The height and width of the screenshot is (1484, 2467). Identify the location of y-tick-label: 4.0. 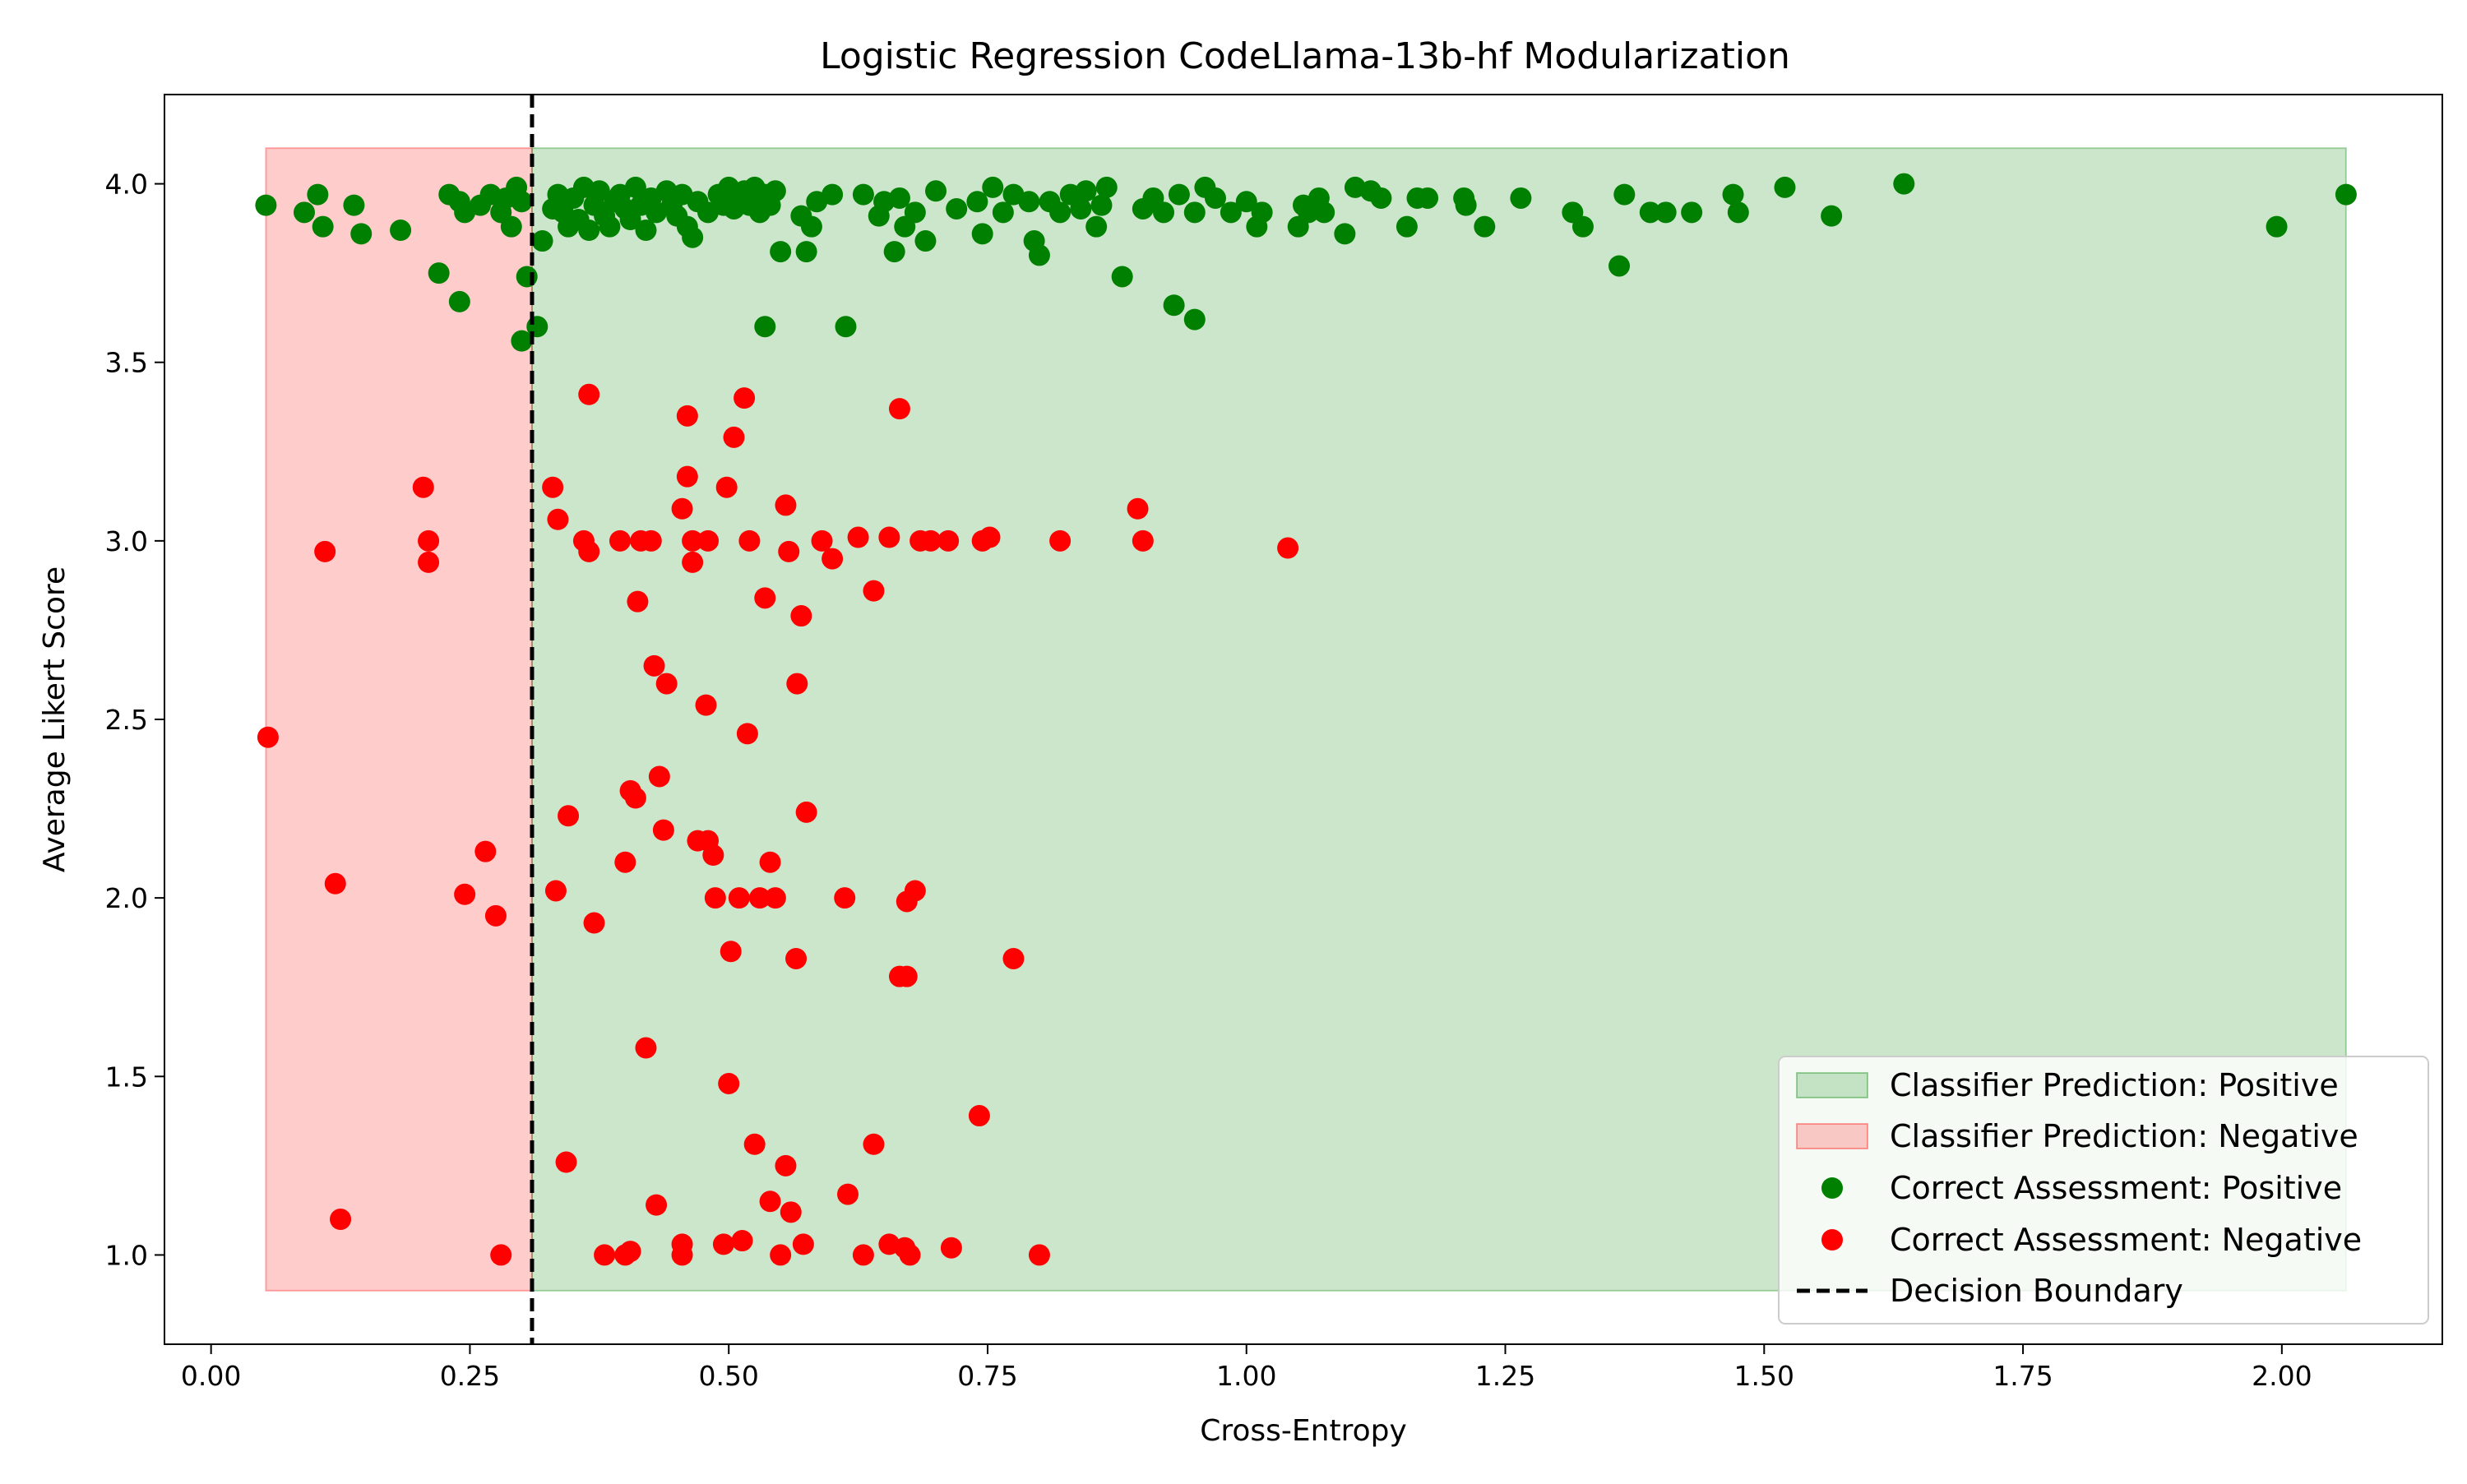
(127, 185).